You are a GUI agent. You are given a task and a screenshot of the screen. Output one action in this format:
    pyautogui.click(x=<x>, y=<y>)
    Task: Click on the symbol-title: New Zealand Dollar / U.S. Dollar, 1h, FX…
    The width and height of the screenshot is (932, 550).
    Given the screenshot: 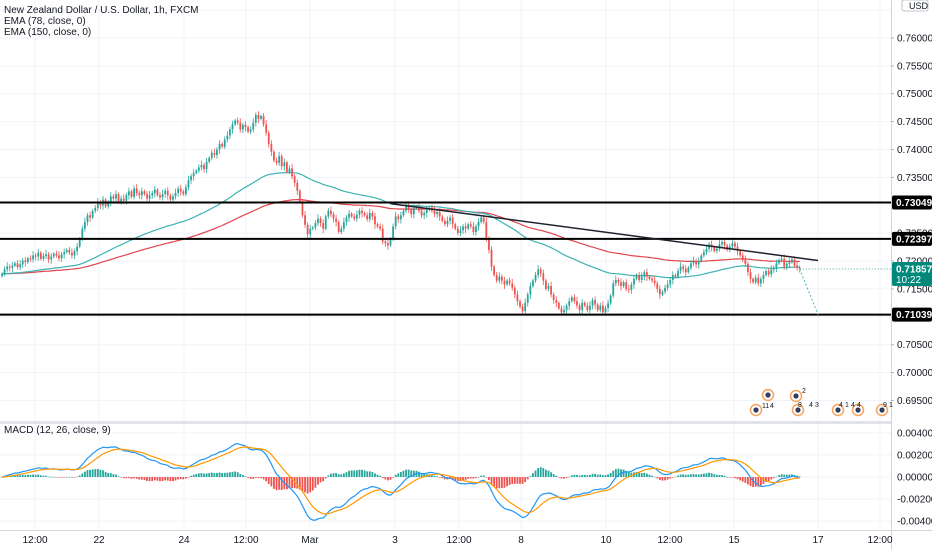 What is the action you would take?
    pyautogui.click(x=101, y=10)
    